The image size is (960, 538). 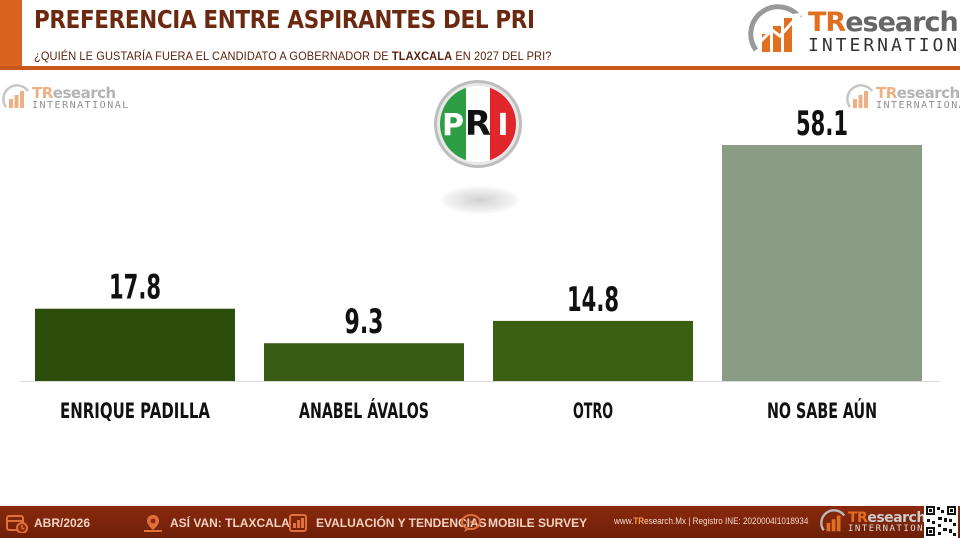 What do you see at coordinates (298, 523) in the screenshot?
I see `report-chart-icon` at bounding box center [298, 523].